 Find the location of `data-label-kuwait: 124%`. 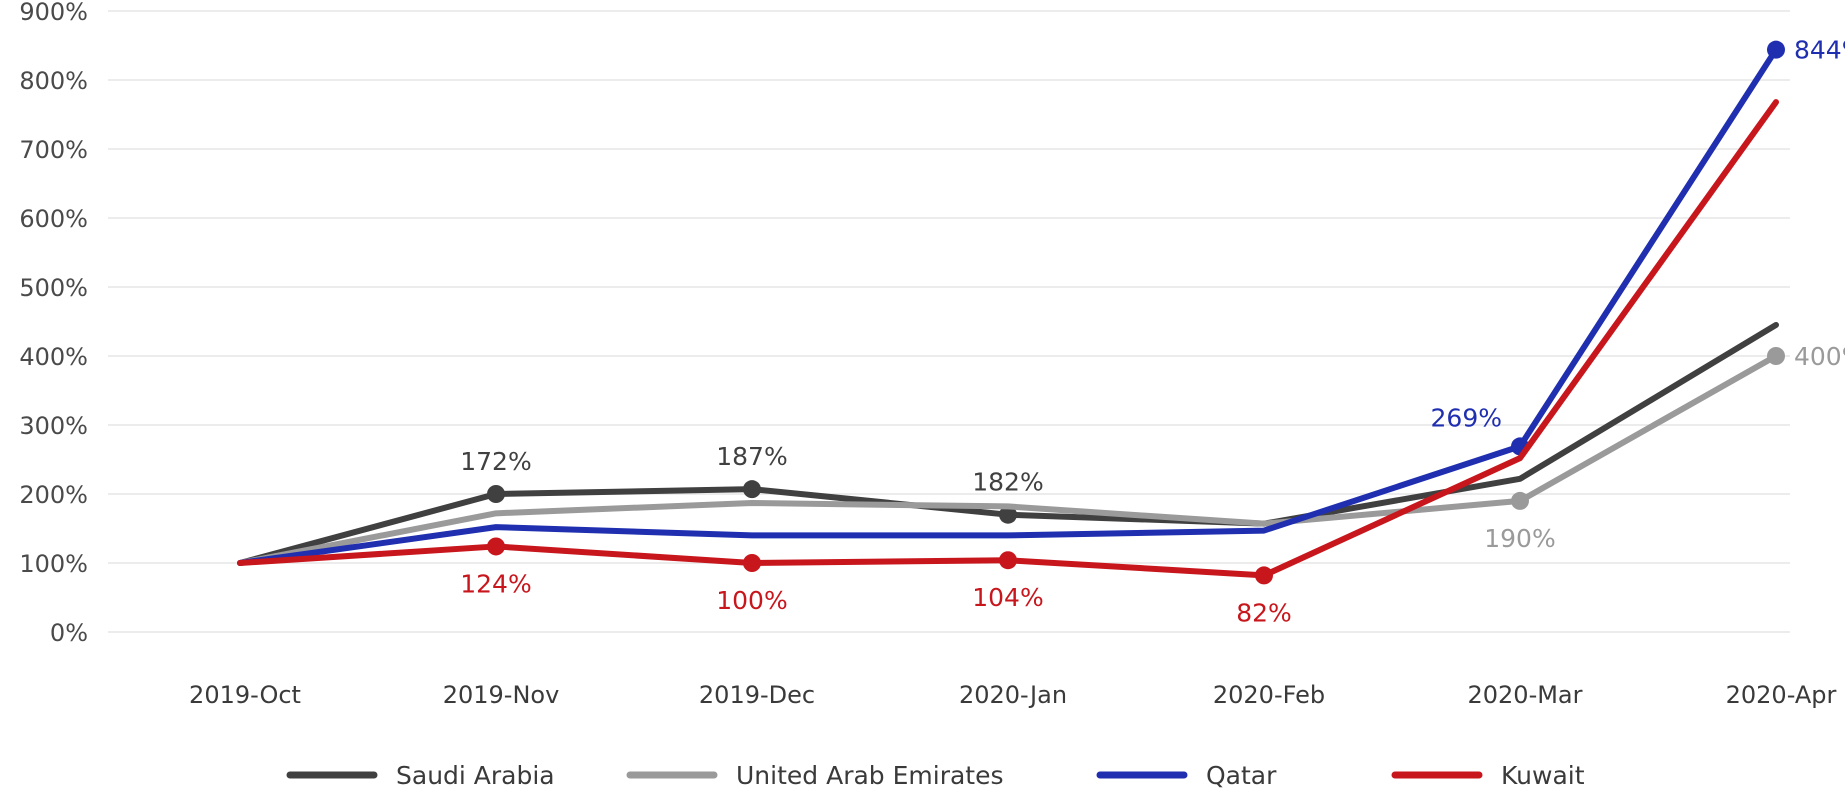

data-label-kuwait: 124% is located at coordinates (495, 583).